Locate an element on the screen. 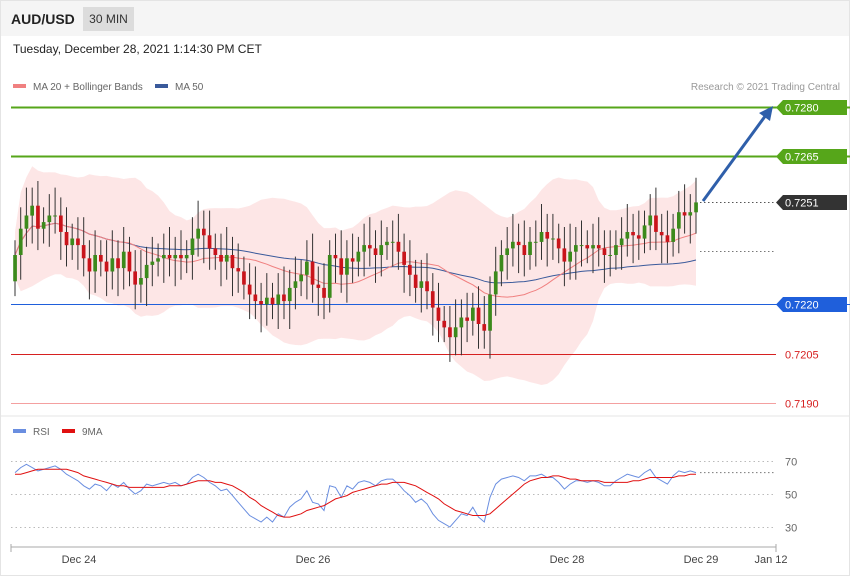 Image resolution: width=850 pixels, height=581 pixels. time-tick-dec-29: Dec 29 is located at coordinates (701, 560).